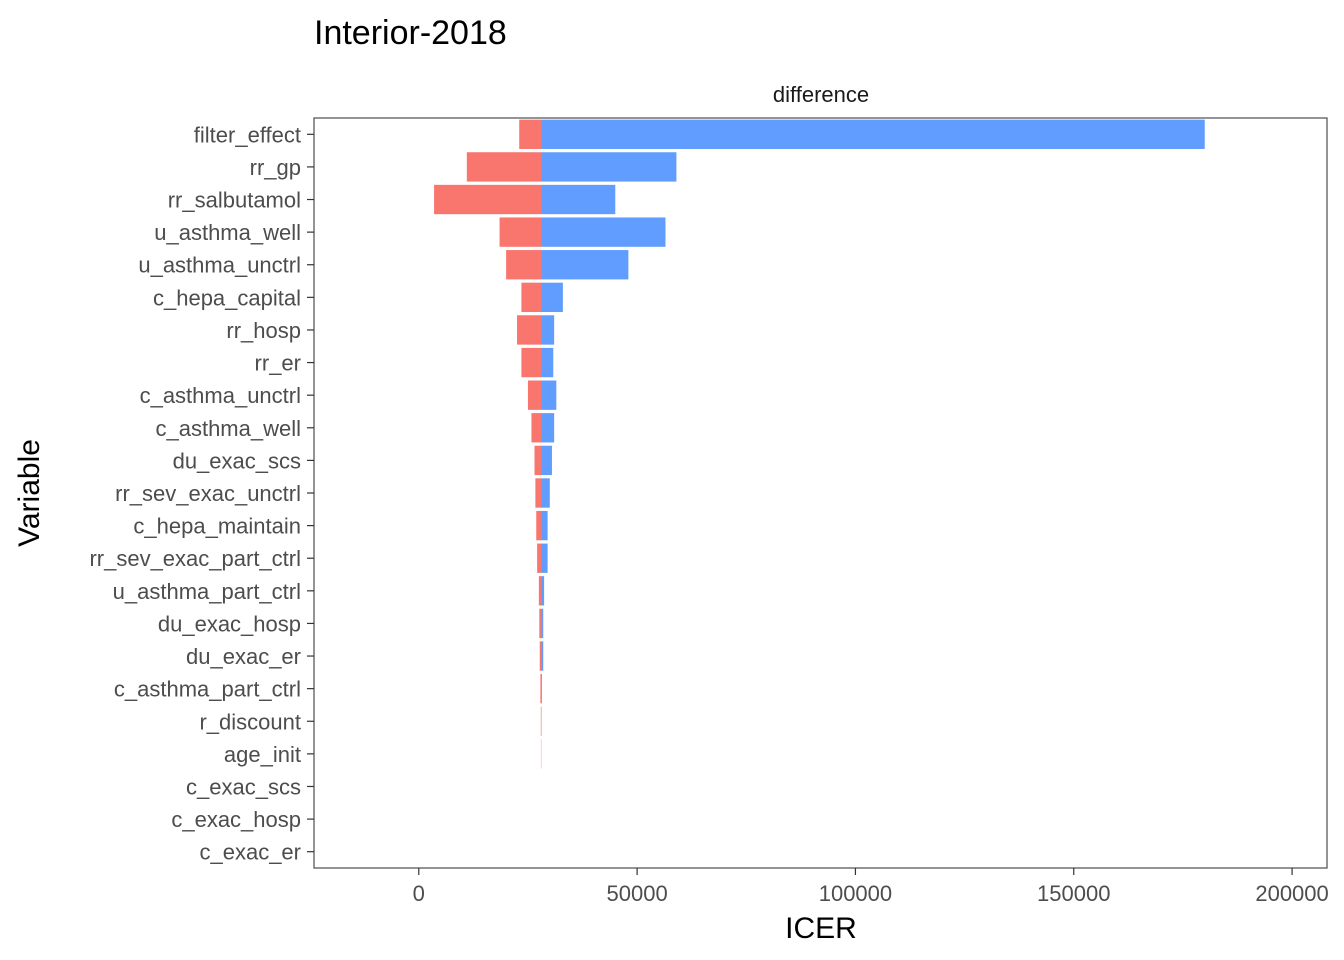 The width and height of the screenshot is (1344, 960). What do you see at coordinates (243, 786) in the screenshot?
I see `y-tick-label: c_exac_scs` at bounding box center [243, 786].